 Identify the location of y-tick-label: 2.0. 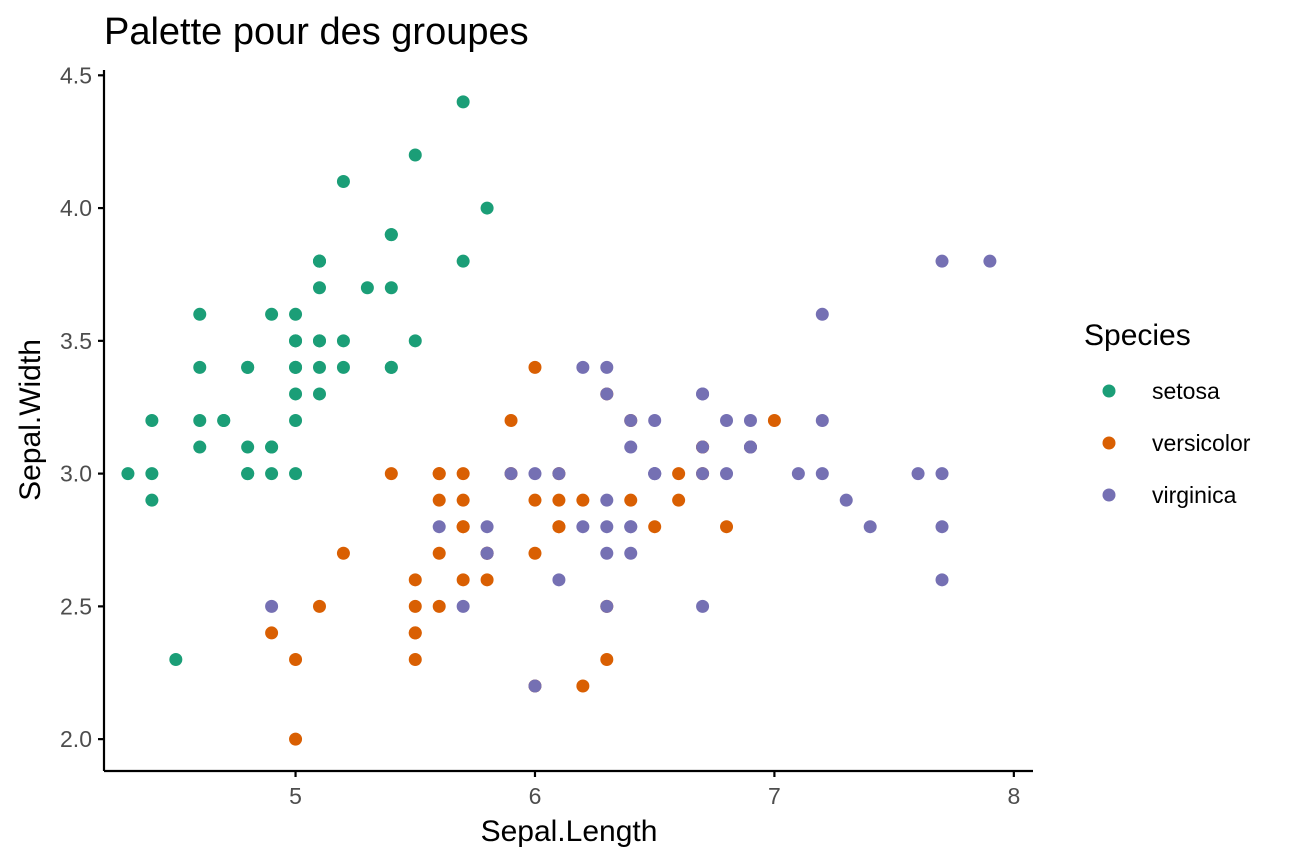
(76, 739).